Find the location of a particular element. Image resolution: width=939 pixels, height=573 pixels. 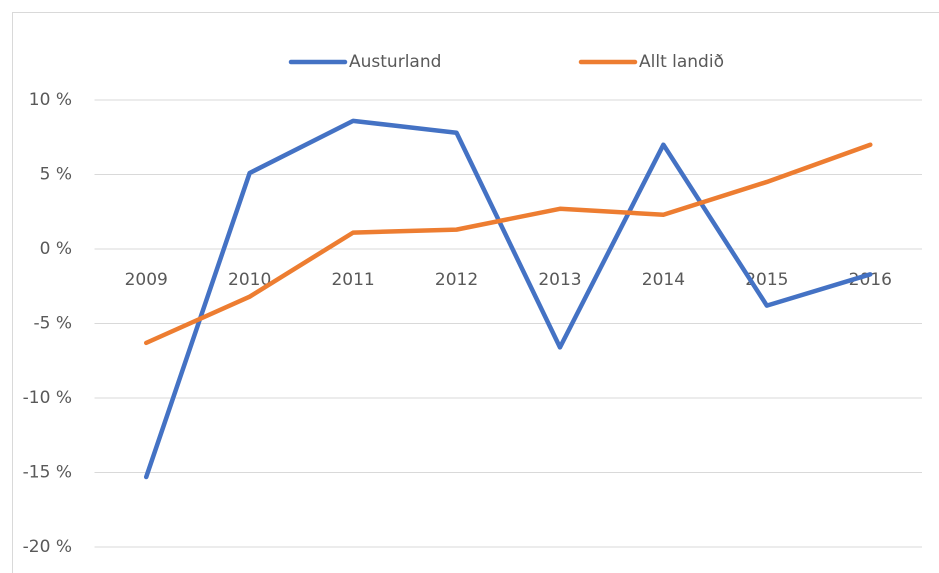

y-tick-label: 0 % is located at coordinates (56, 249).